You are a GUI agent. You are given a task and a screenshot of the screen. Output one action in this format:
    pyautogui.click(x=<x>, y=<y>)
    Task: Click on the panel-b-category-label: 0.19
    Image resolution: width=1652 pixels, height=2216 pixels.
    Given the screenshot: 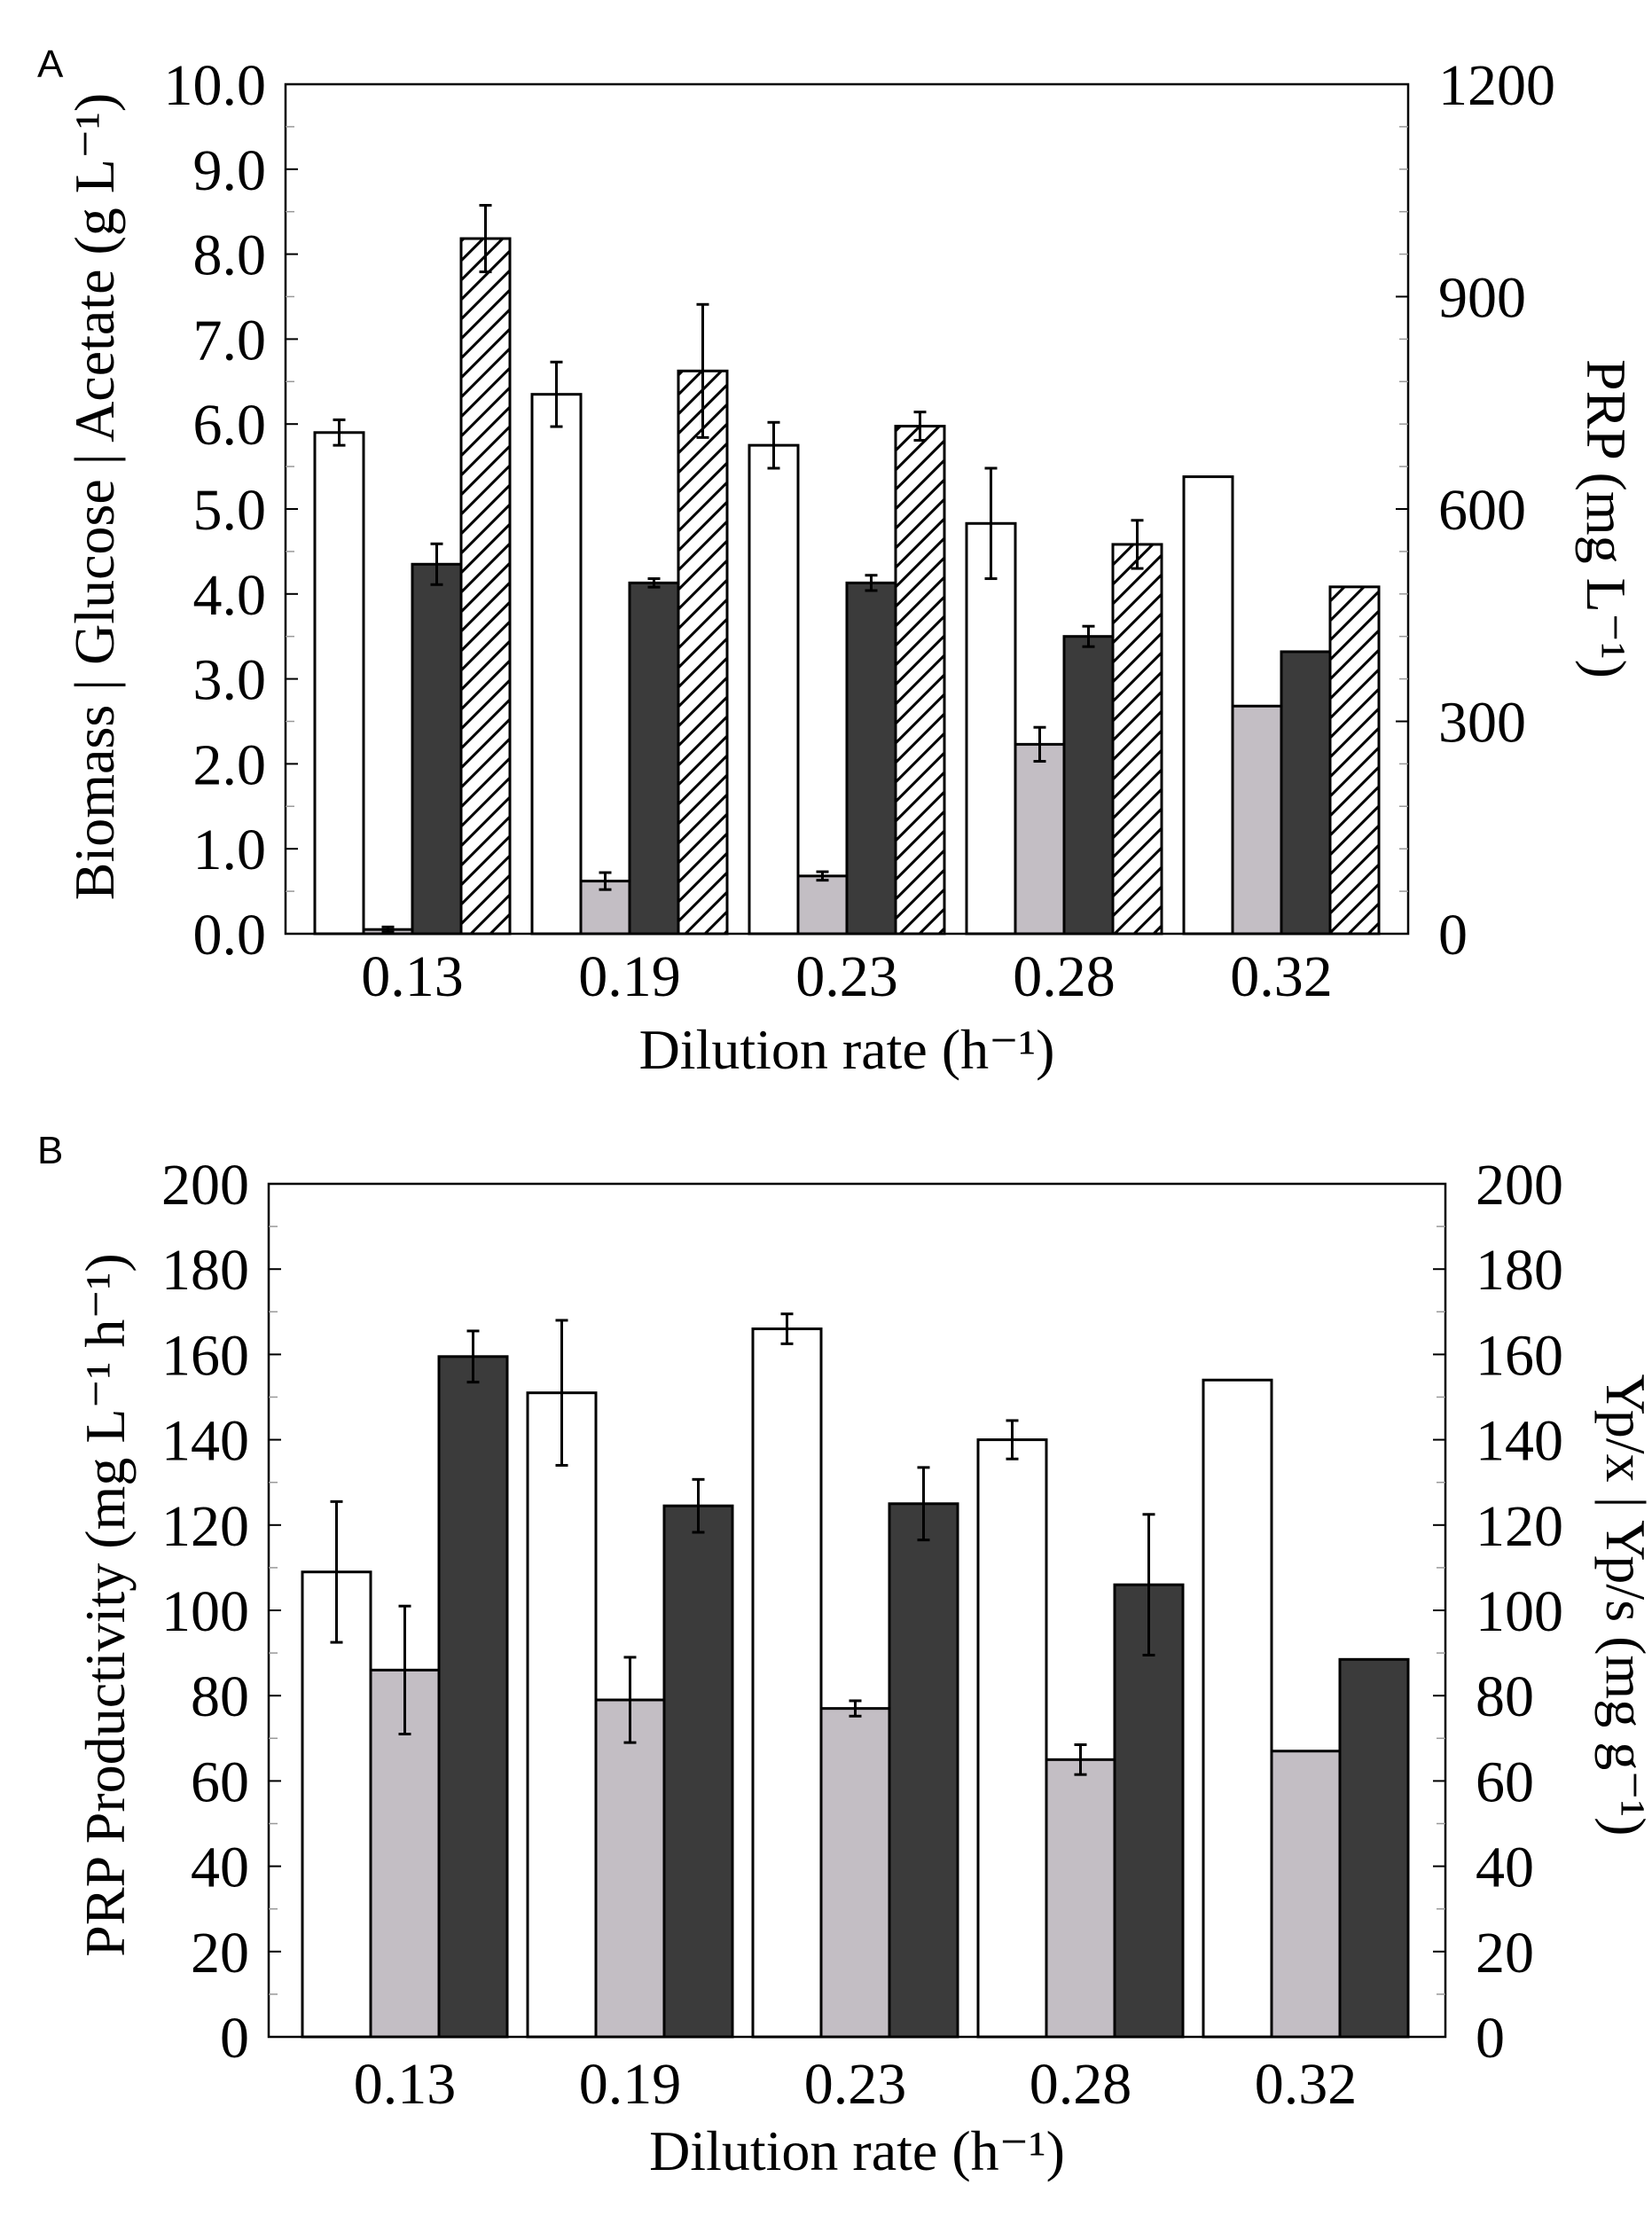 What is the action you would take?
    pyautogui.click(x=630, y=2084)
    